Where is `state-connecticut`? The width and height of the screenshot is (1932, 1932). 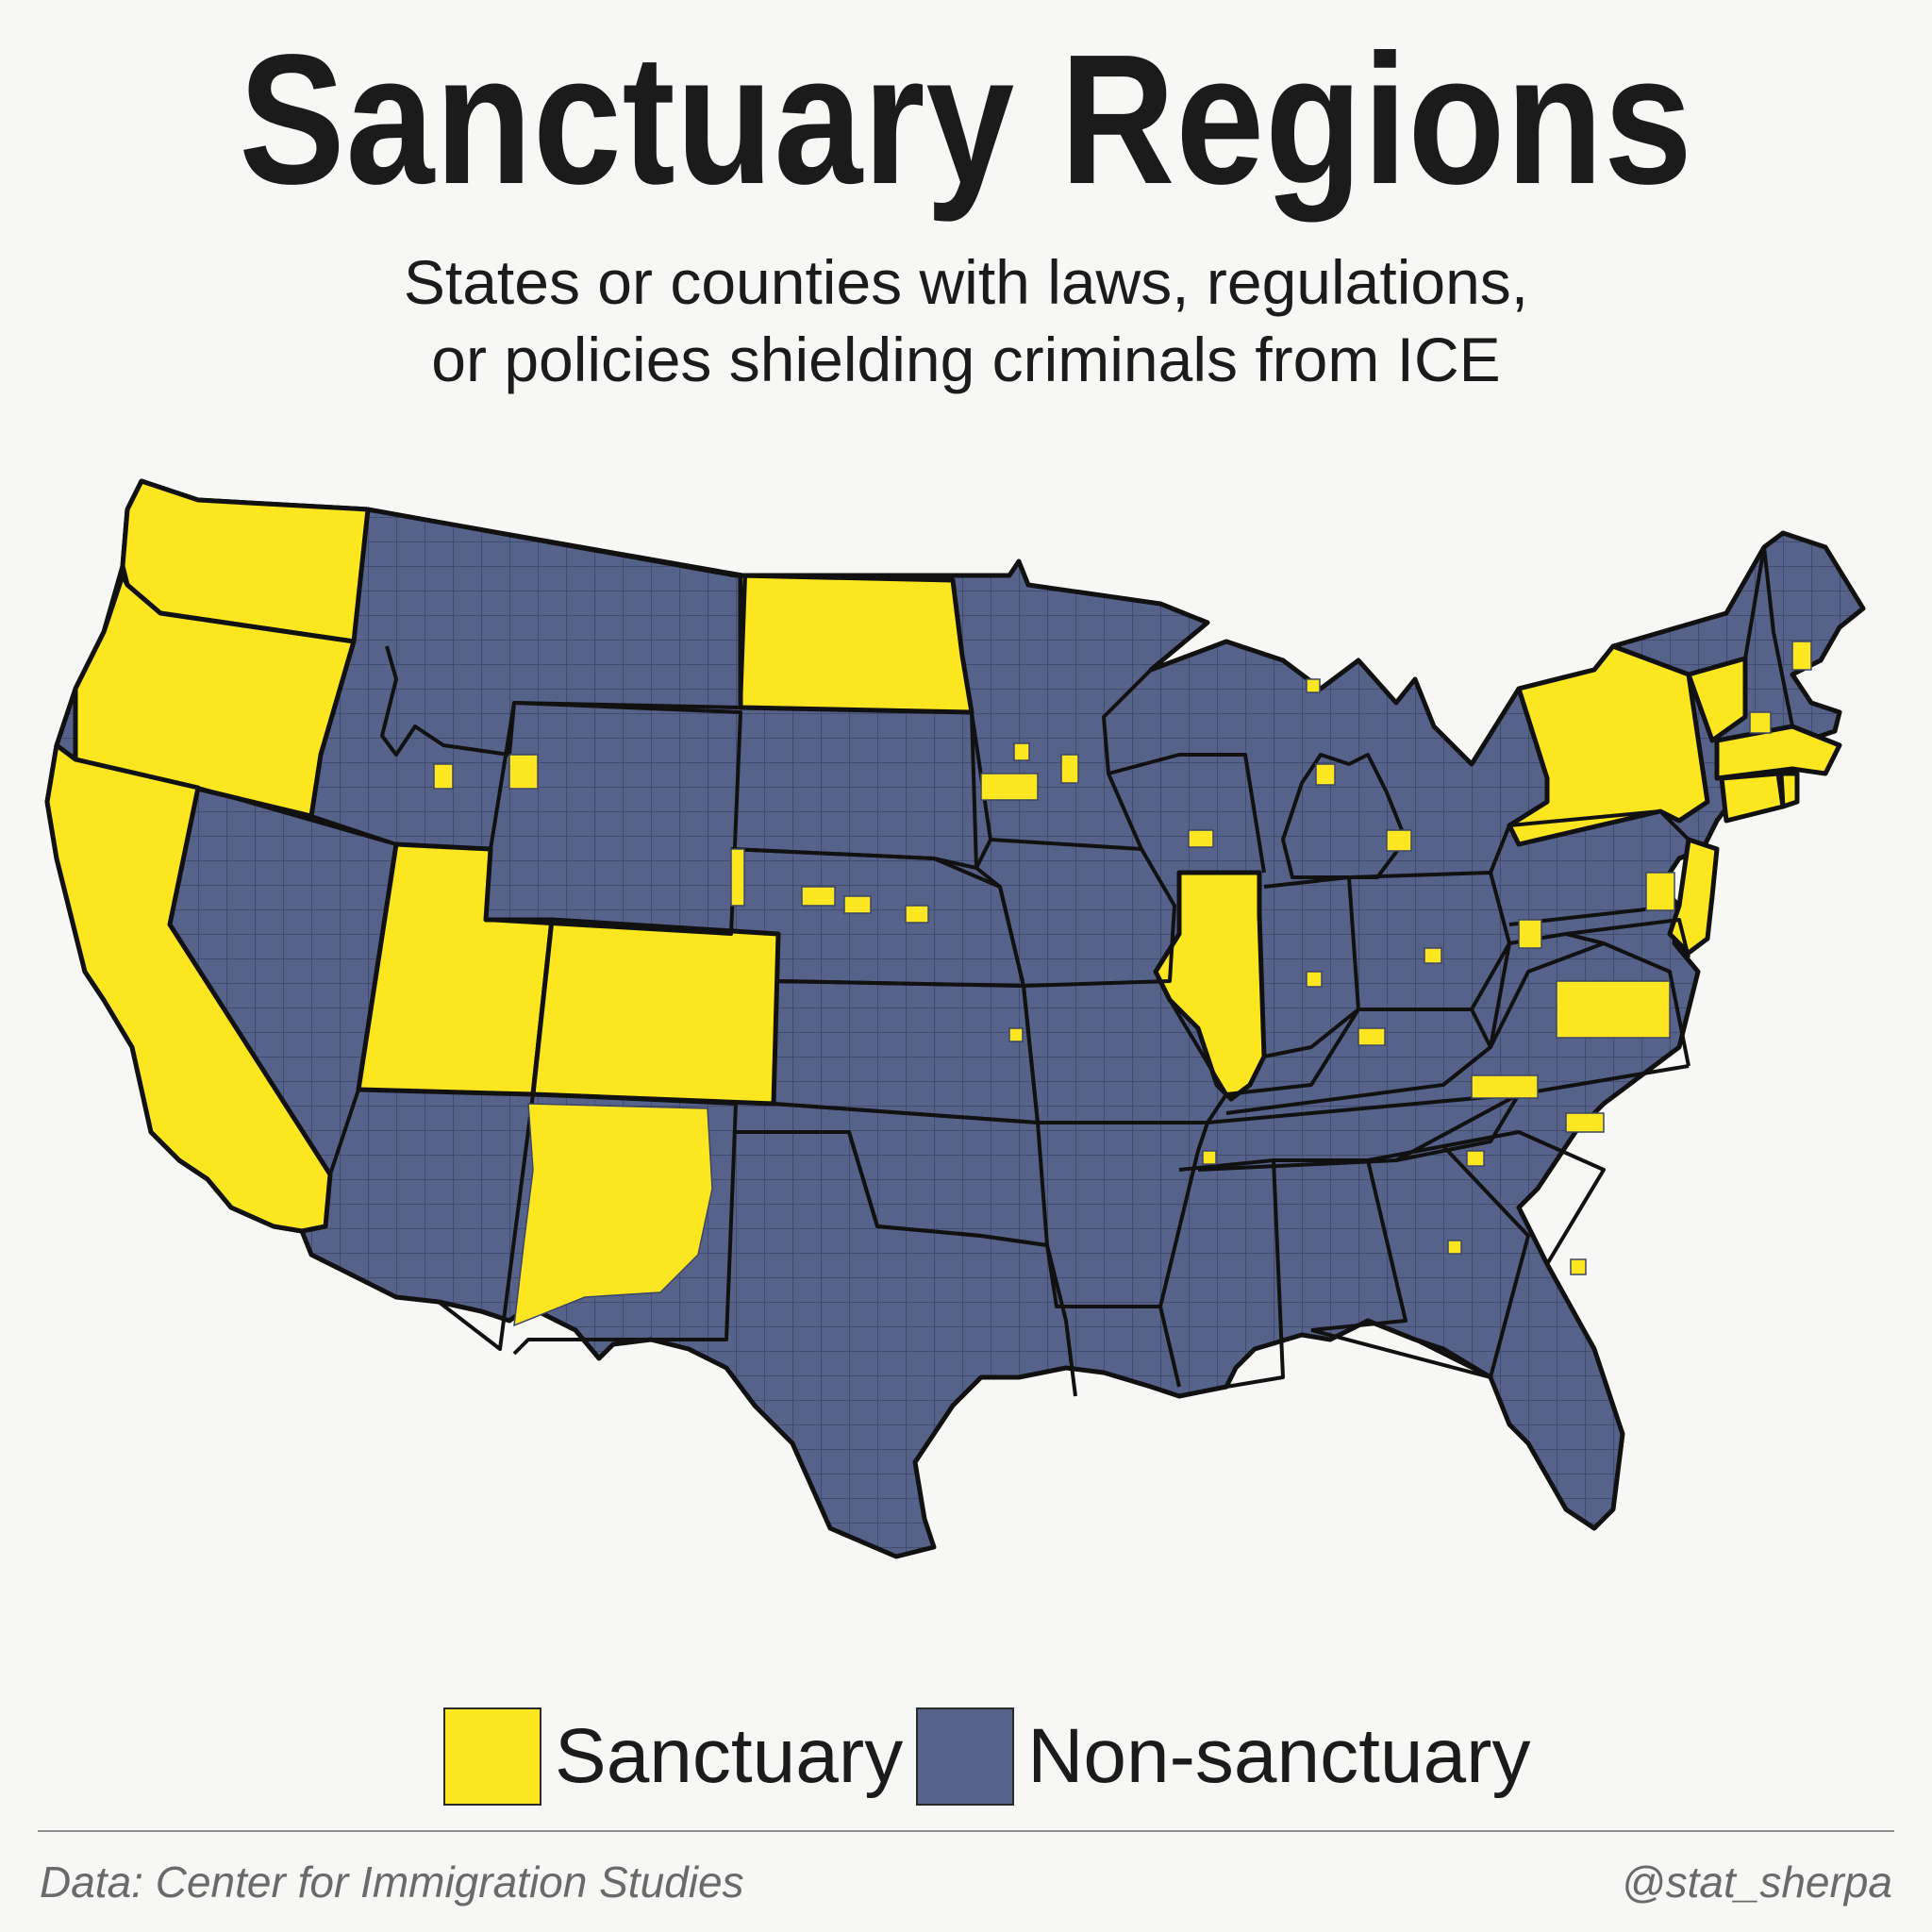 state-connecticut is located at coordinates (1753, 797).